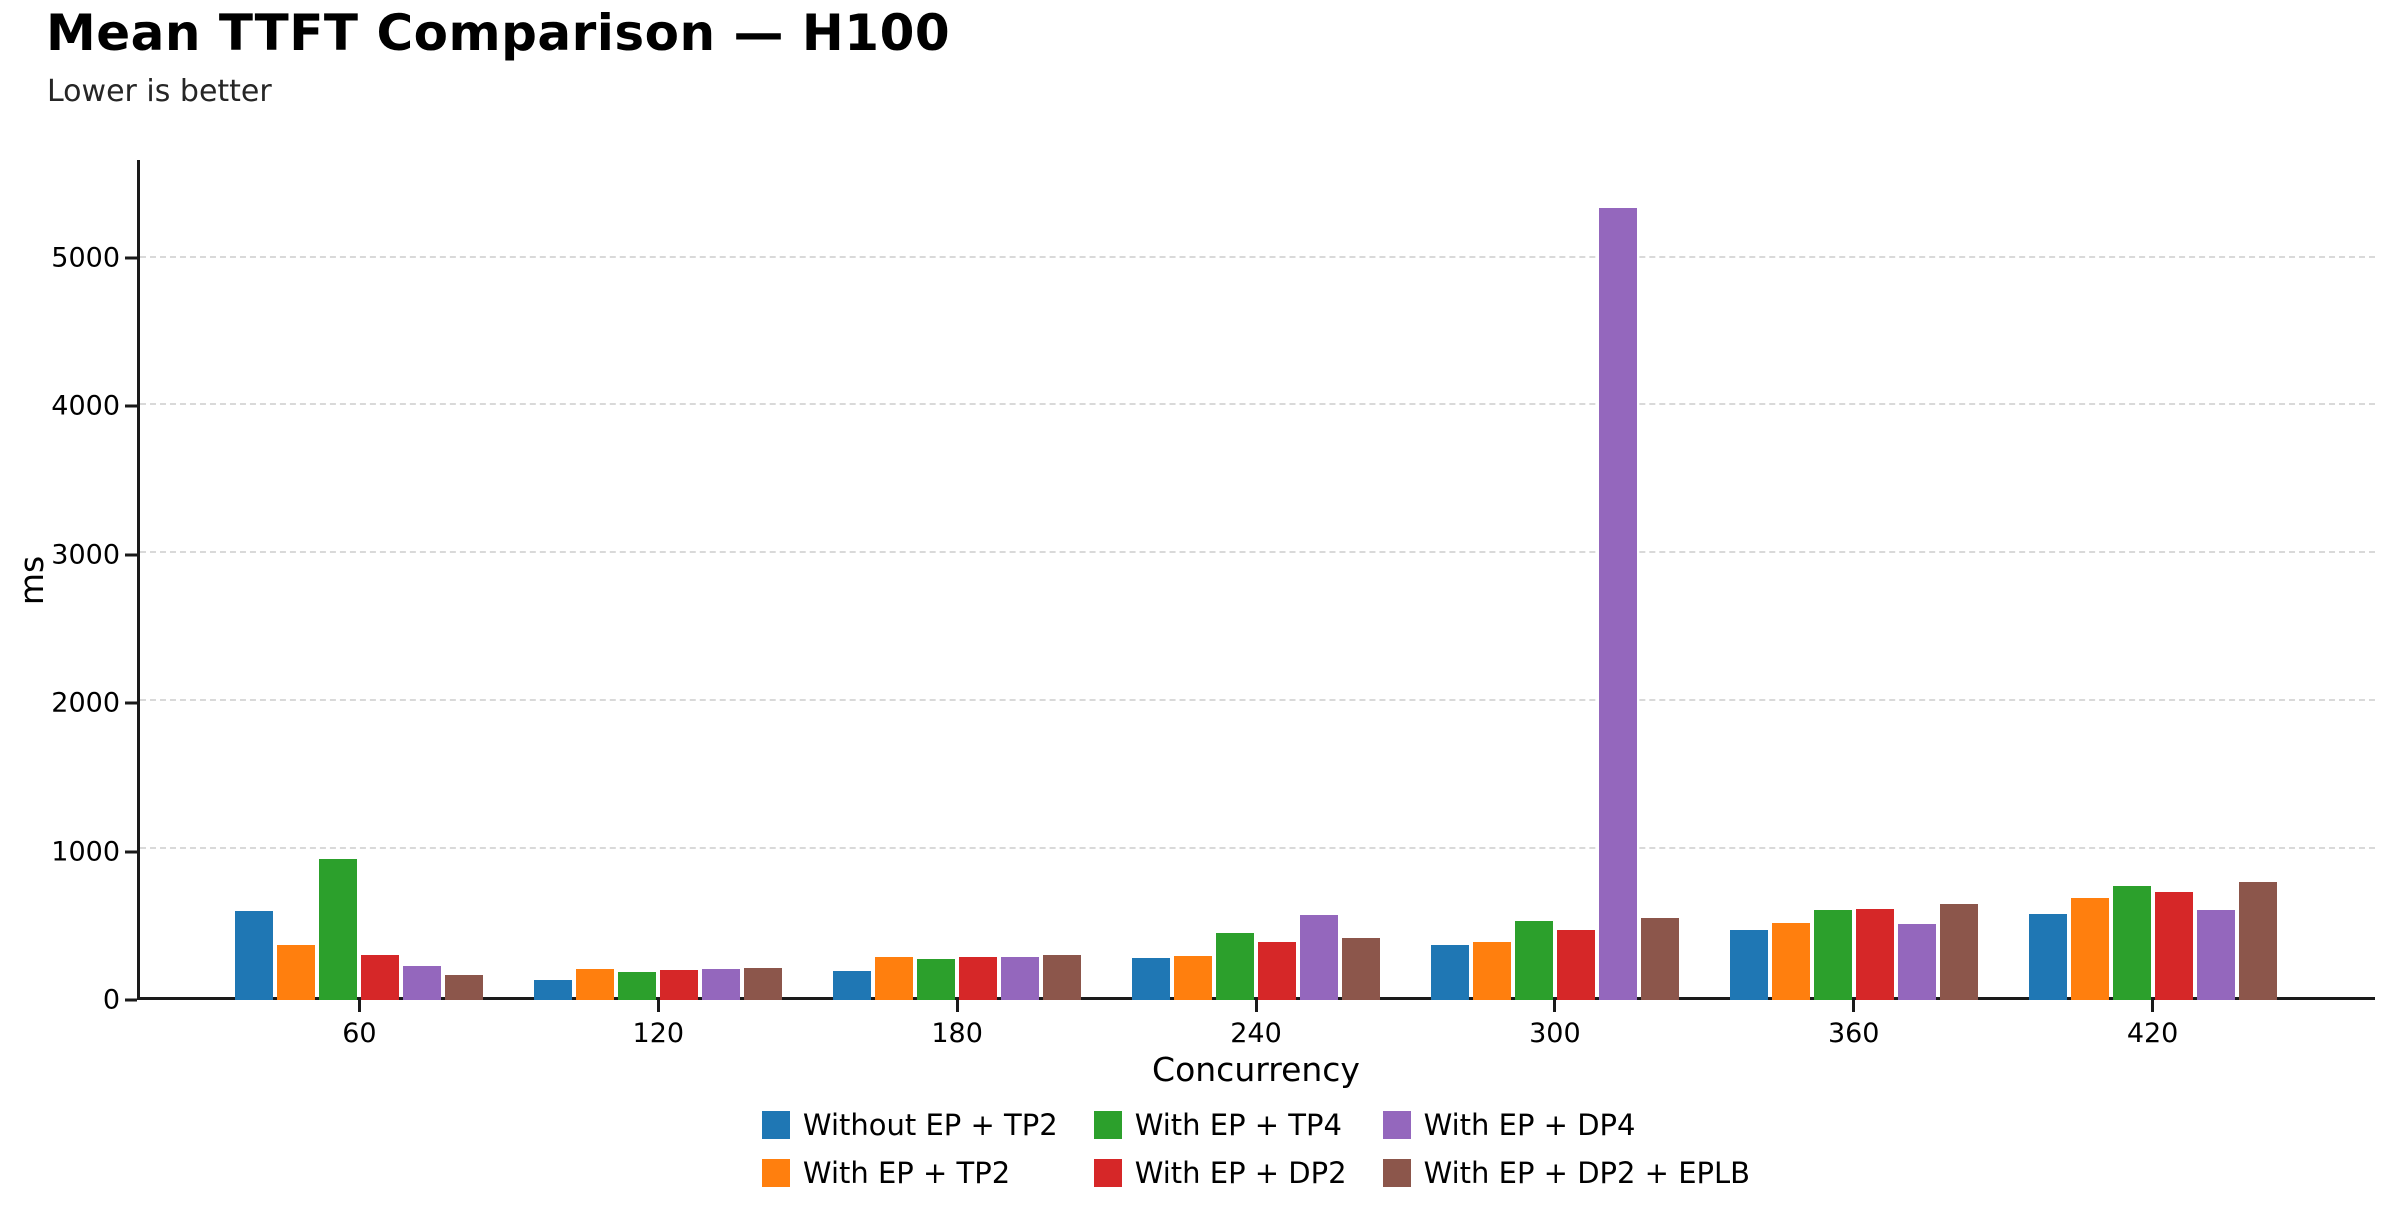 Image resolution: width=2390 pixels, height=1224 pixels. What do you see at coordinates (930, 1125) in the screenshot?
I see `legend-label: Without EP + TP2` at bounding box center [930, 1125].